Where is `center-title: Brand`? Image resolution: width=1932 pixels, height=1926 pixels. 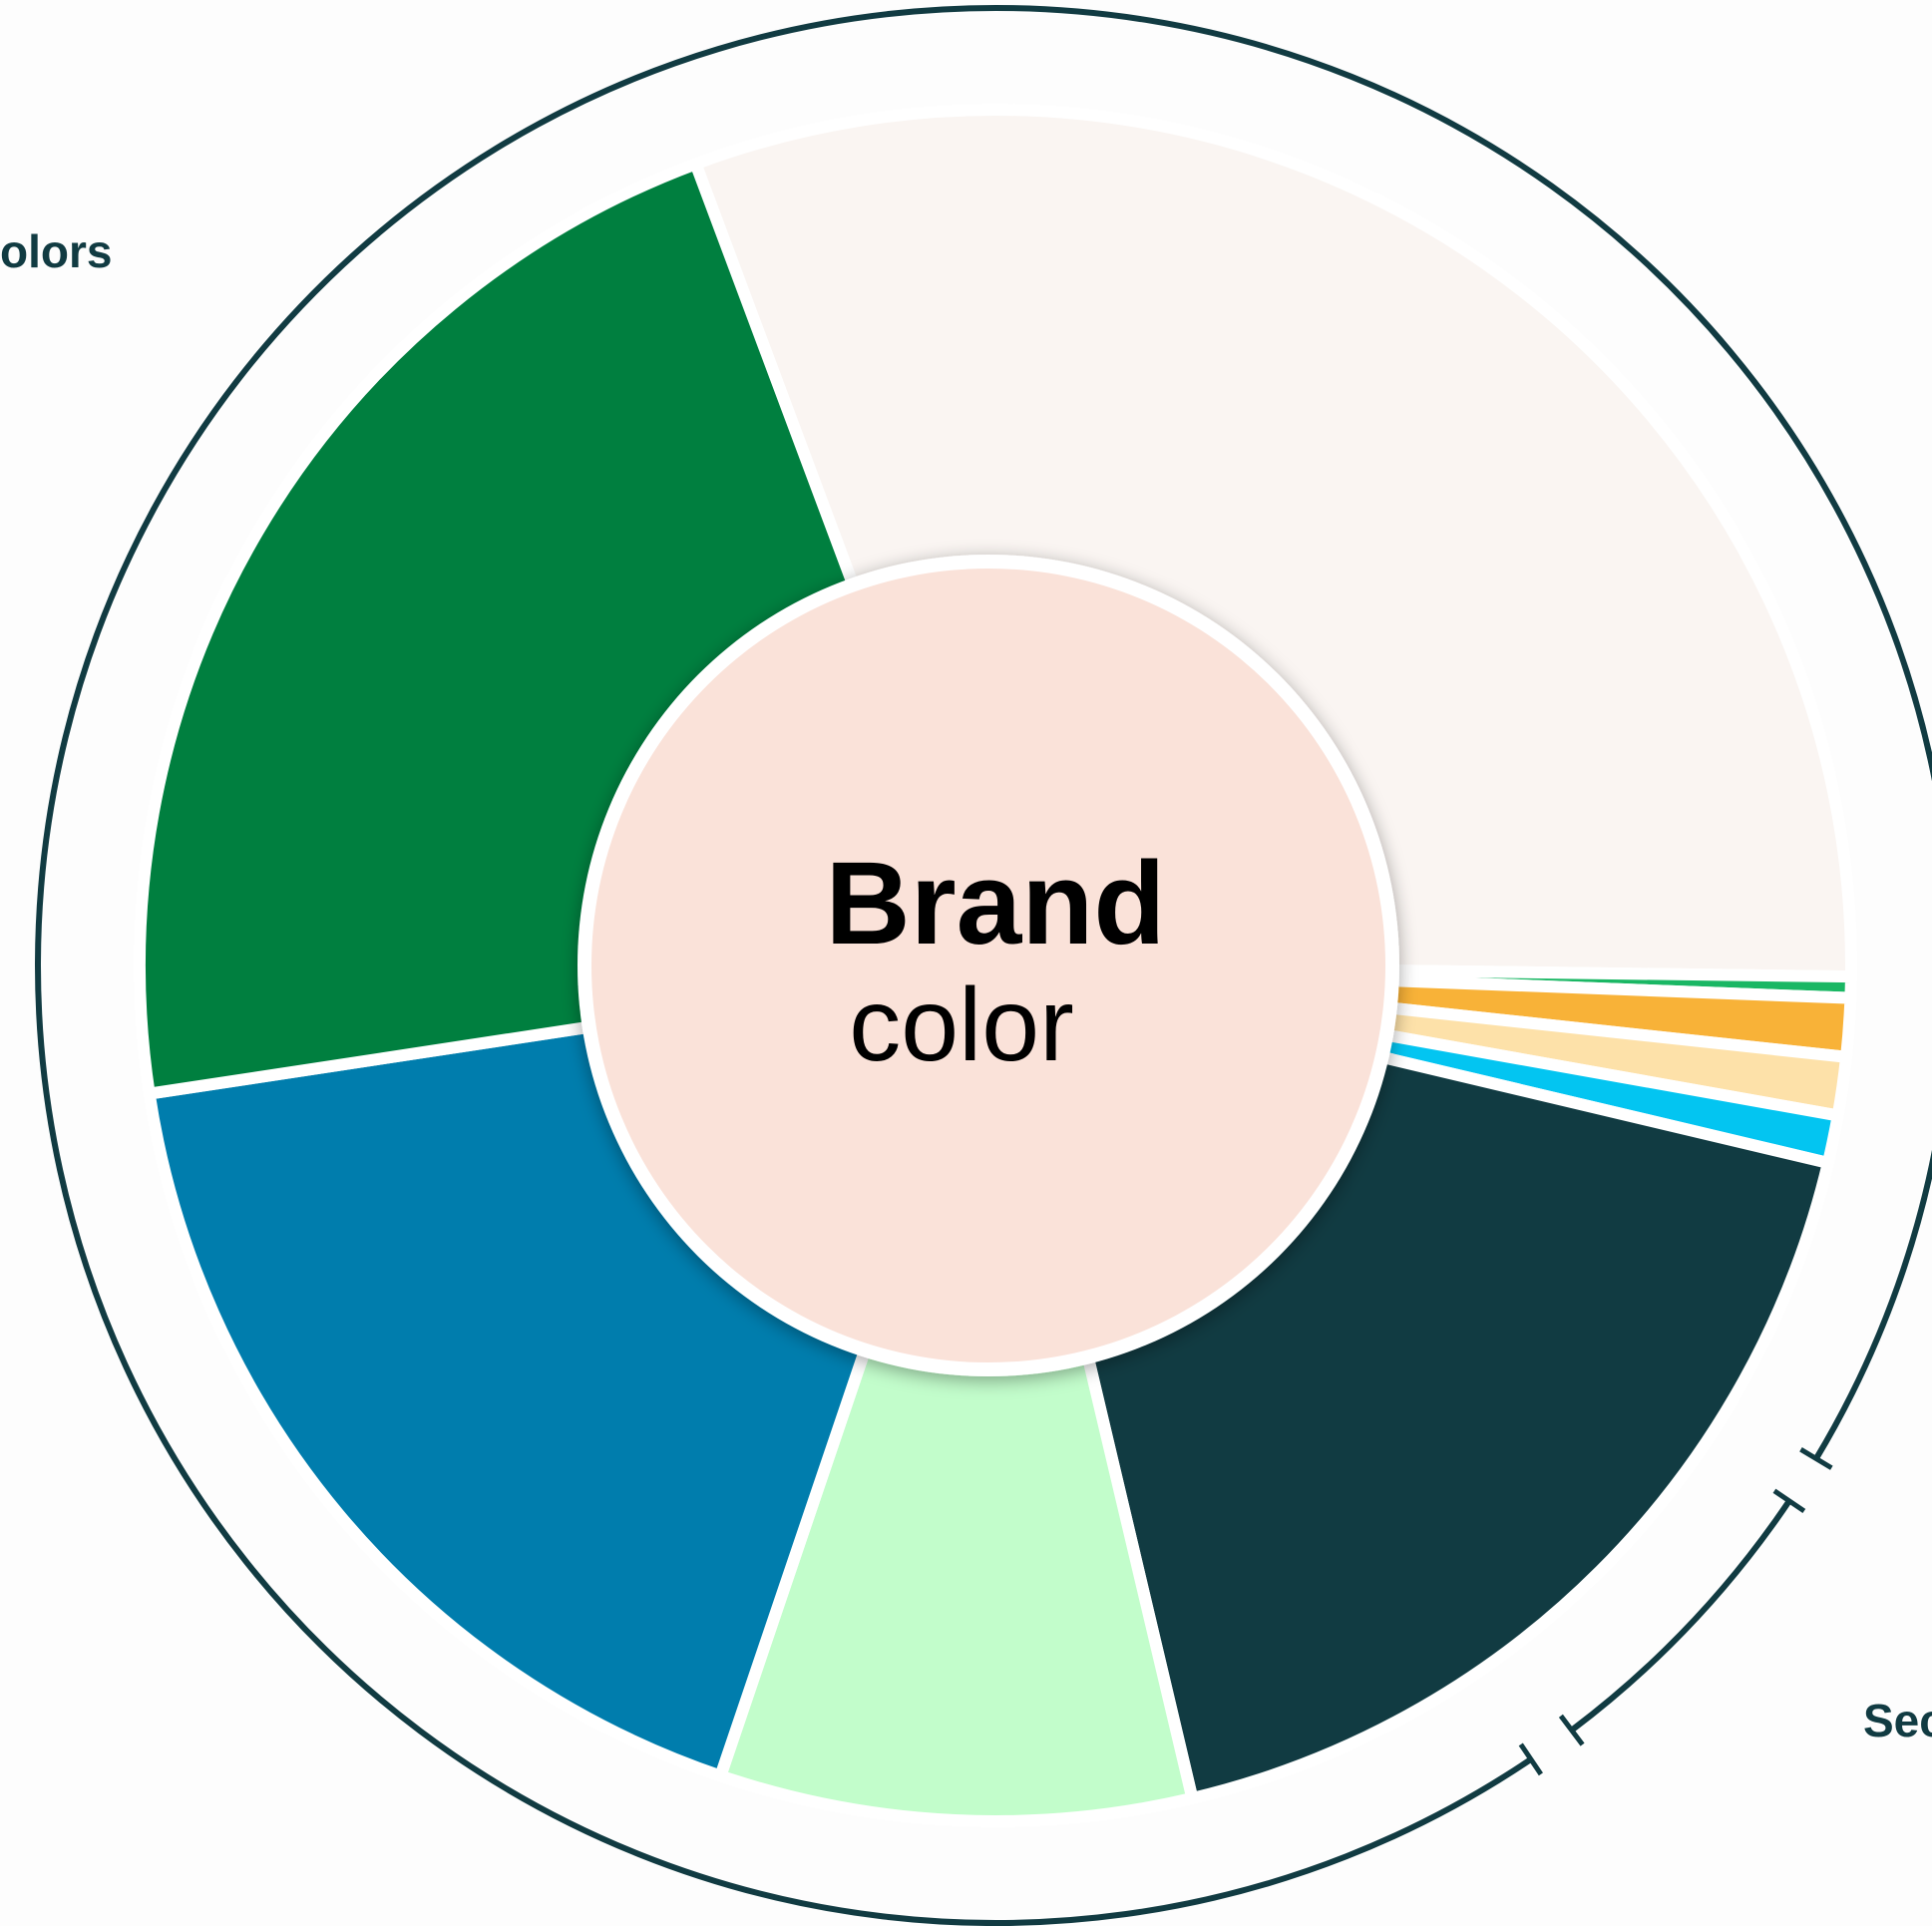 center-title: Brand is located at coordinates (996, 903).